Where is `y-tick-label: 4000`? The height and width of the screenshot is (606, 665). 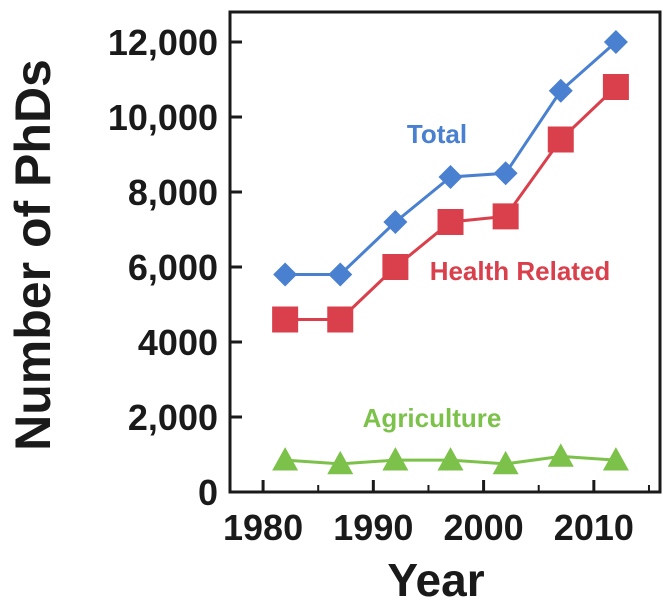 y-tick-label: 4000 is located at coordinates (178, 342).